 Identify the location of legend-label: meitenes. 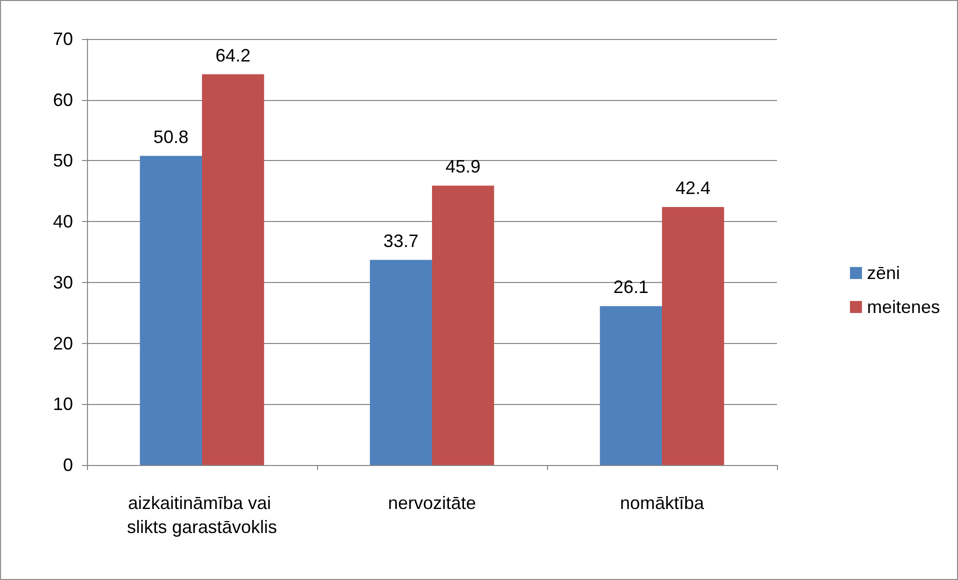
(903, 307).